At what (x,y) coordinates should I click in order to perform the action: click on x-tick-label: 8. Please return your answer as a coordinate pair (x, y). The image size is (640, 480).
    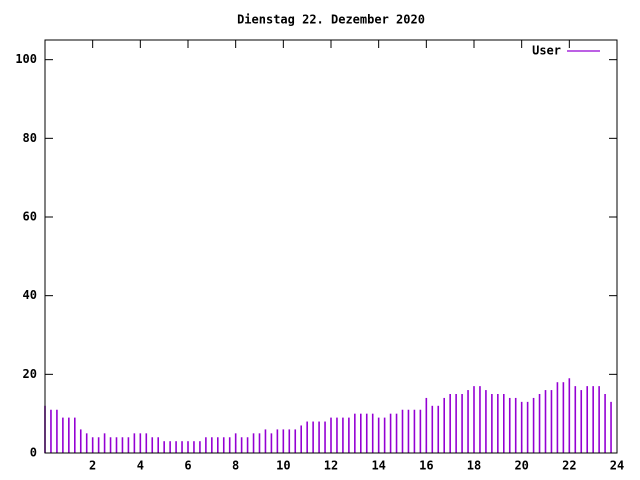
    Looking at the image, I should click on (235, 466).